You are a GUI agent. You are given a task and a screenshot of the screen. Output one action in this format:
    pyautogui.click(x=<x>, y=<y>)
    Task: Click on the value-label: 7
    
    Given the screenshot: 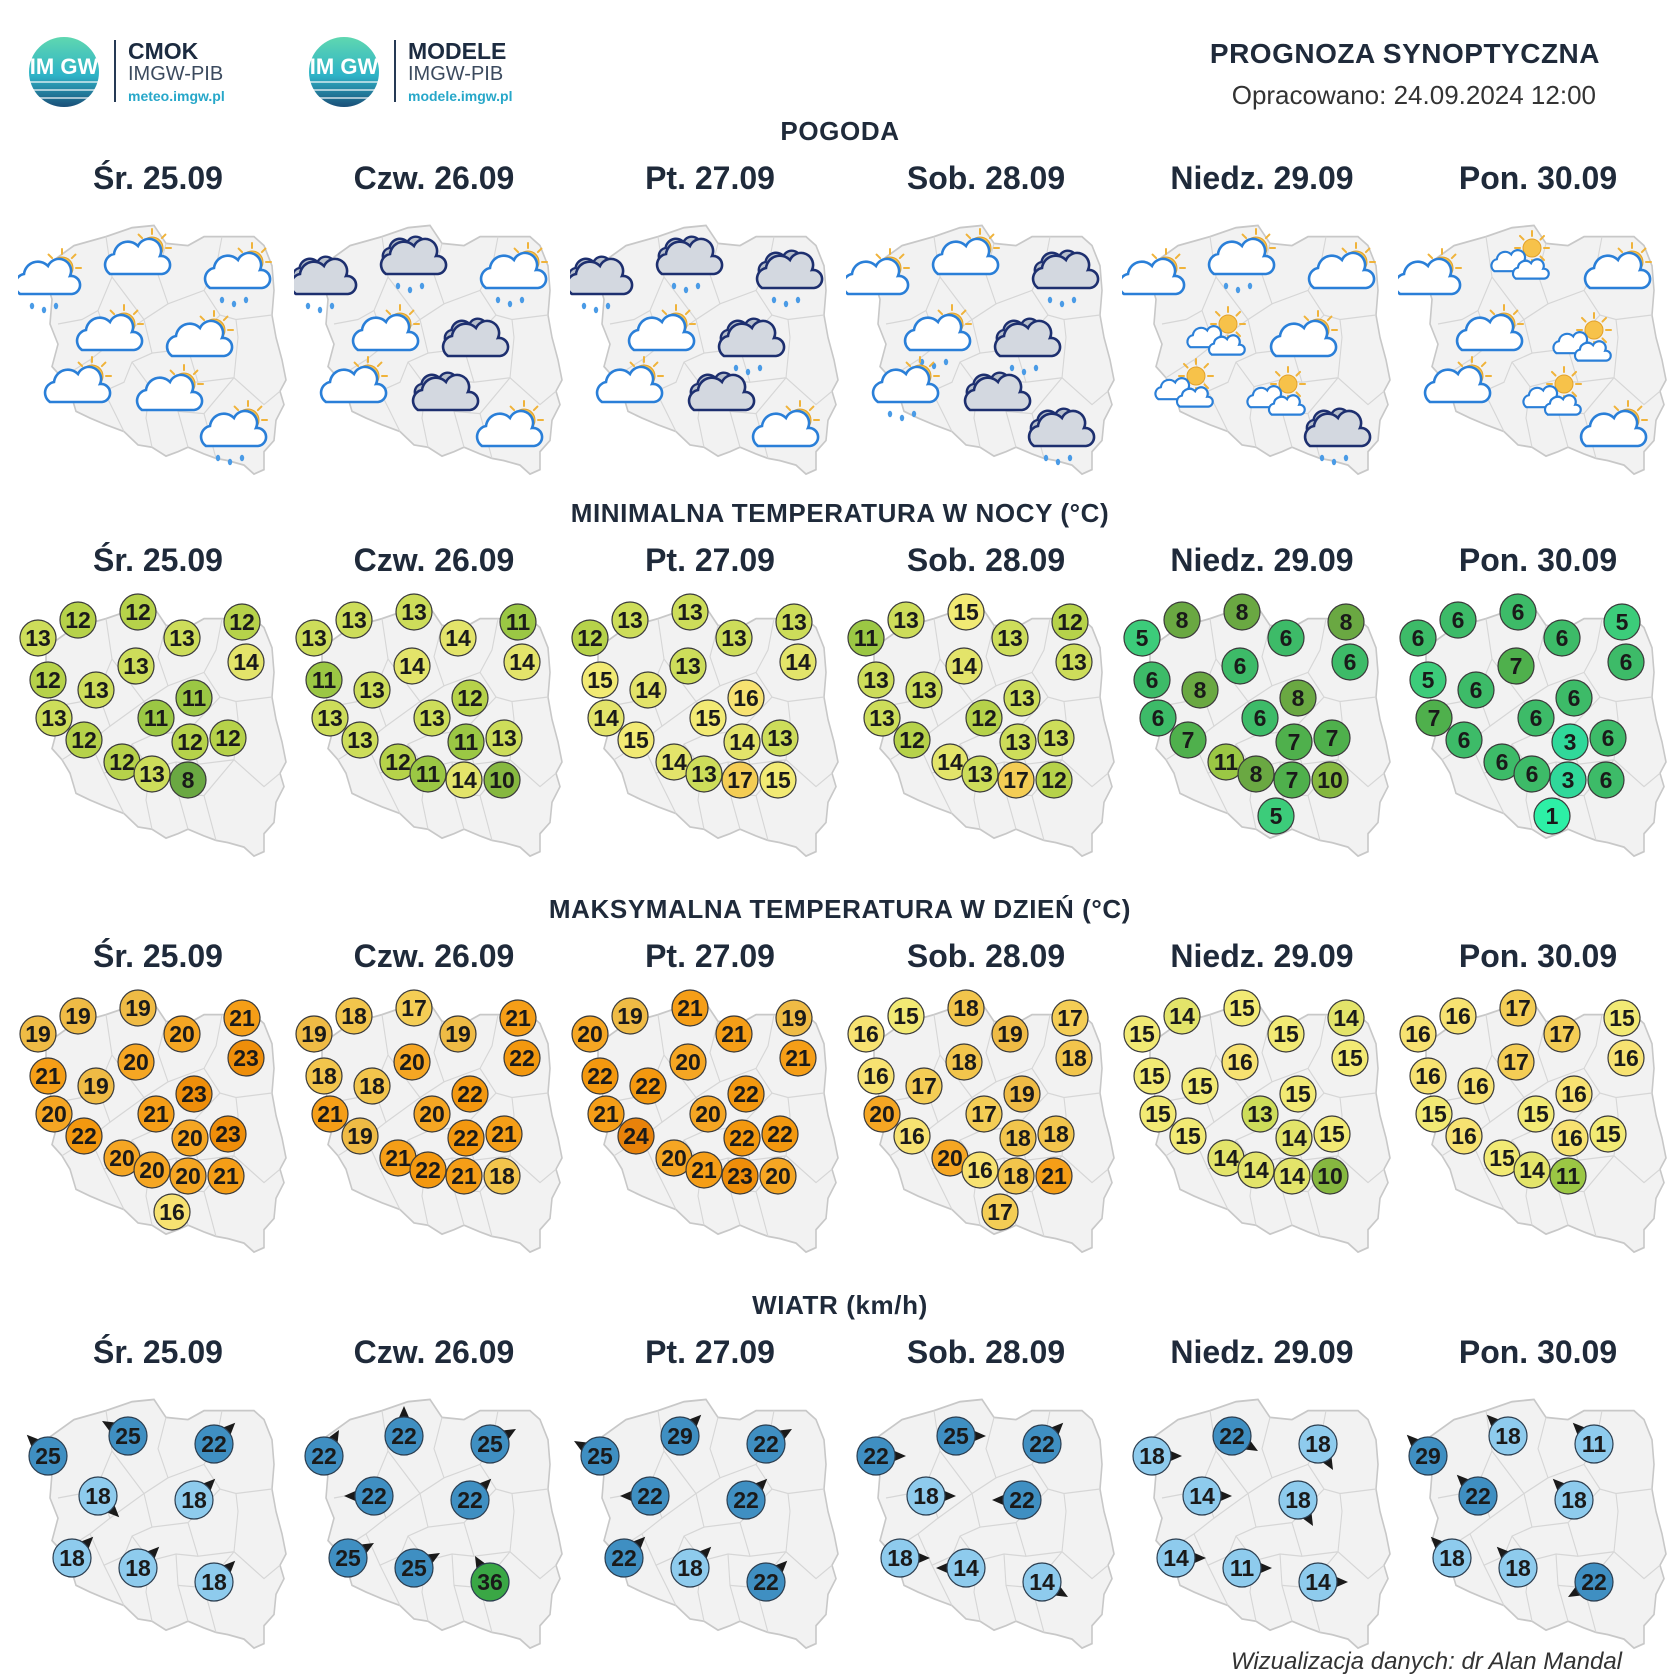 What is the action you would take?
    pyautogui.click(x=1332, y=738)
    